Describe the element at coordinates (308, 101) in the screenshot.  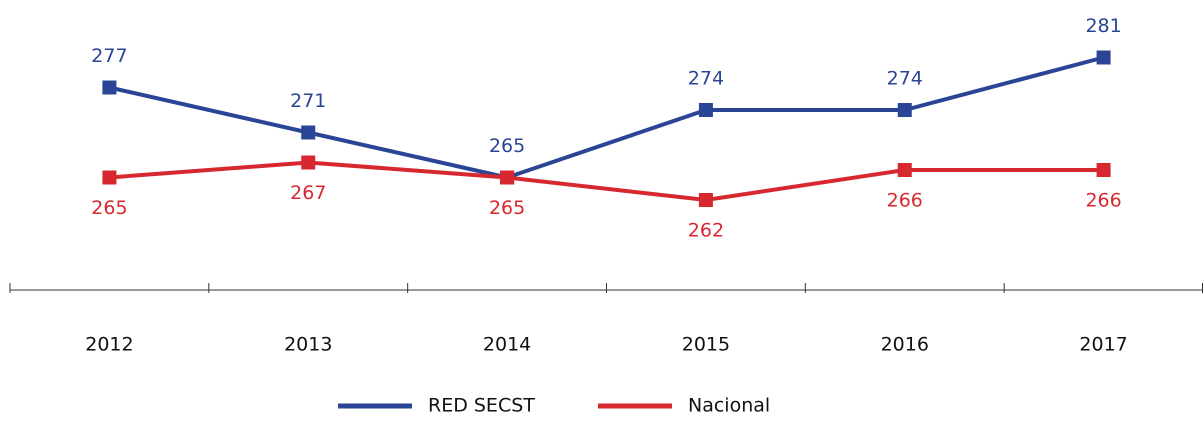
I see `data-label: 271` at that location.